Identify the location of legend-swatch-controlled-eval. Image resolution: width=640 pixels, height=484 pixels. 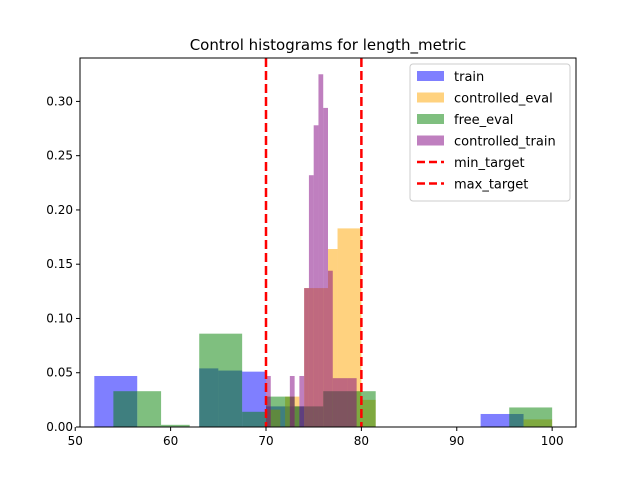
(430, 97).